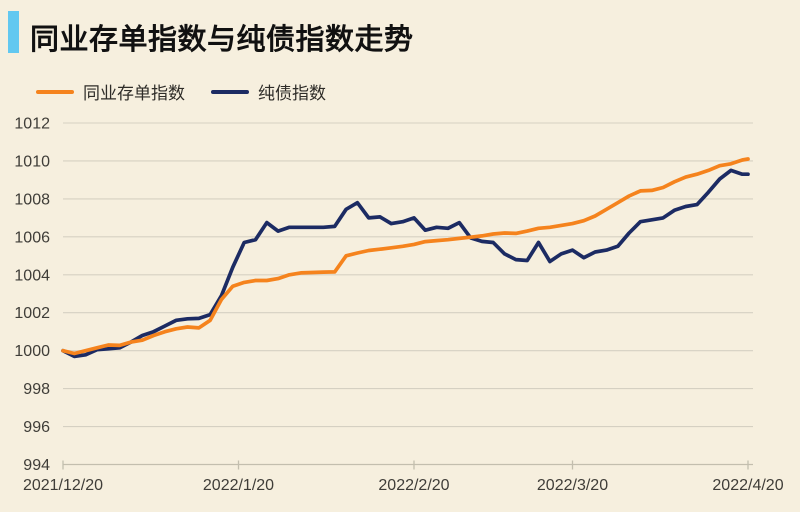  Describe the element at coordinates (32, 275) in the screenshot. I see `y-axis-tick-label: 1004` at that location.